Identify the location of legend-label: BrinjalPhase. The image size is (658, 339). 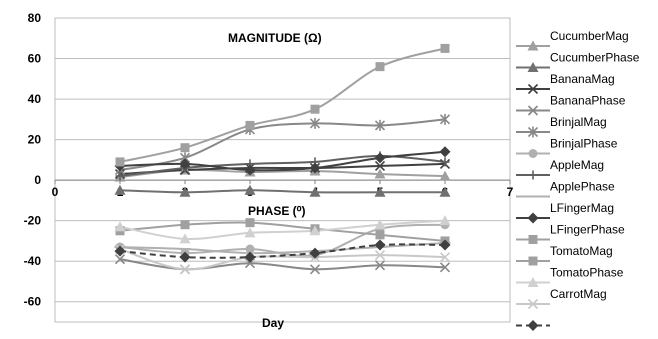
(584, 144).